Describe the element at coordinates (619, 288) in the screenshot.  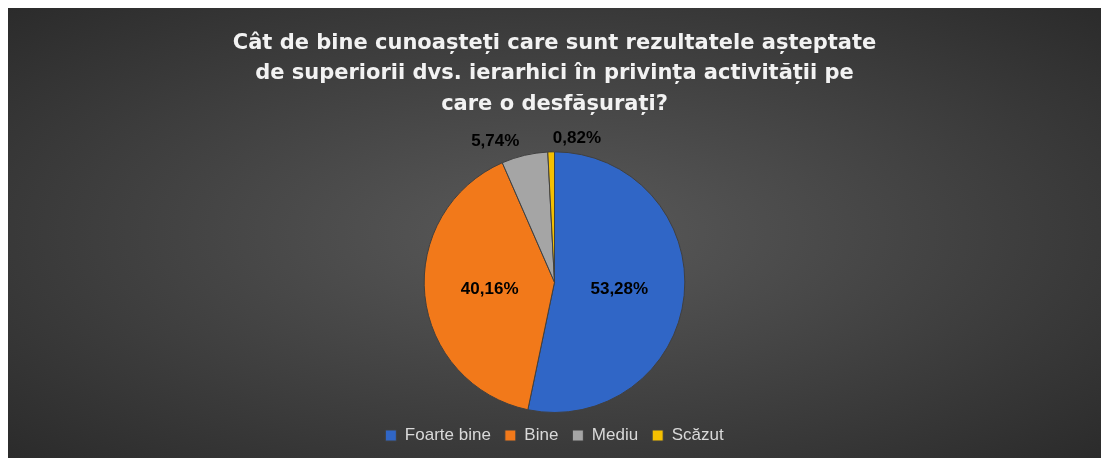
I see `data-label: 53,28%` at that location.